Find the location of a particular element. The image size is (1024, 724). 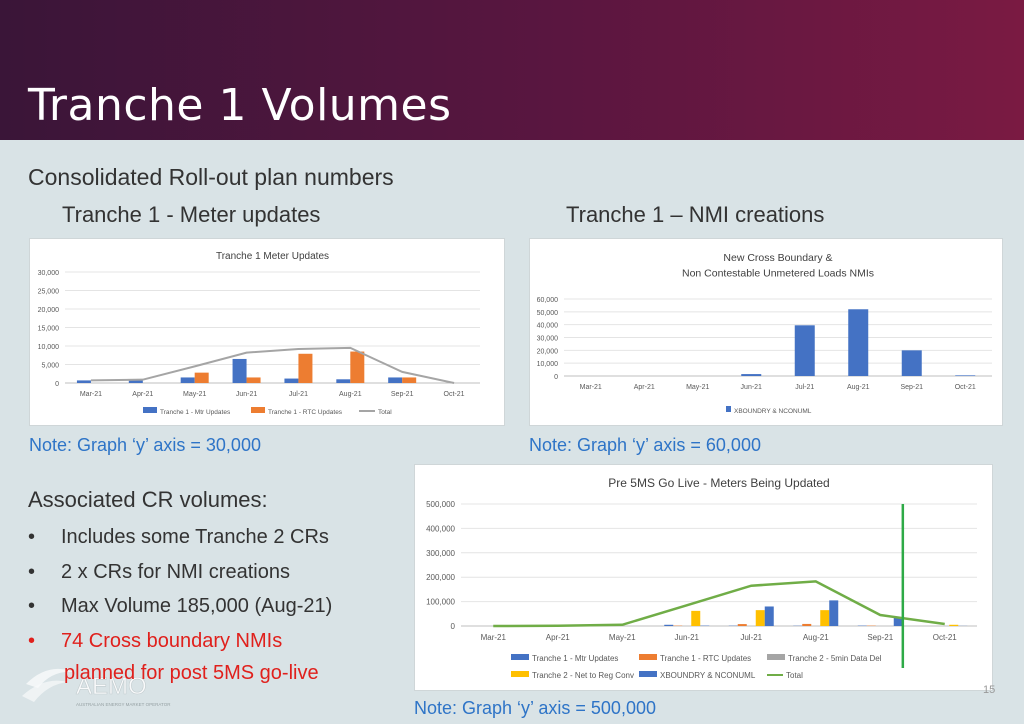

y-tick-label: 400,000 is located at coordinates (440, 528).